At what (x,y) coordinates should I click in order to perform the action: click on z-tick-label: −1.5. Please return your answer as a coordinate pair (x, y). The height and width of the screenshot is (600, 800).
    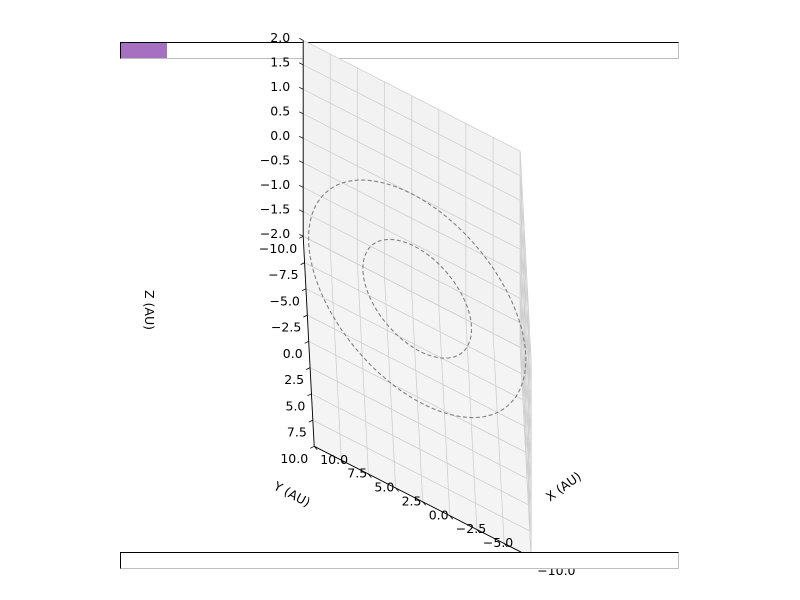
    Looking at the image, I should click on (275, 208).